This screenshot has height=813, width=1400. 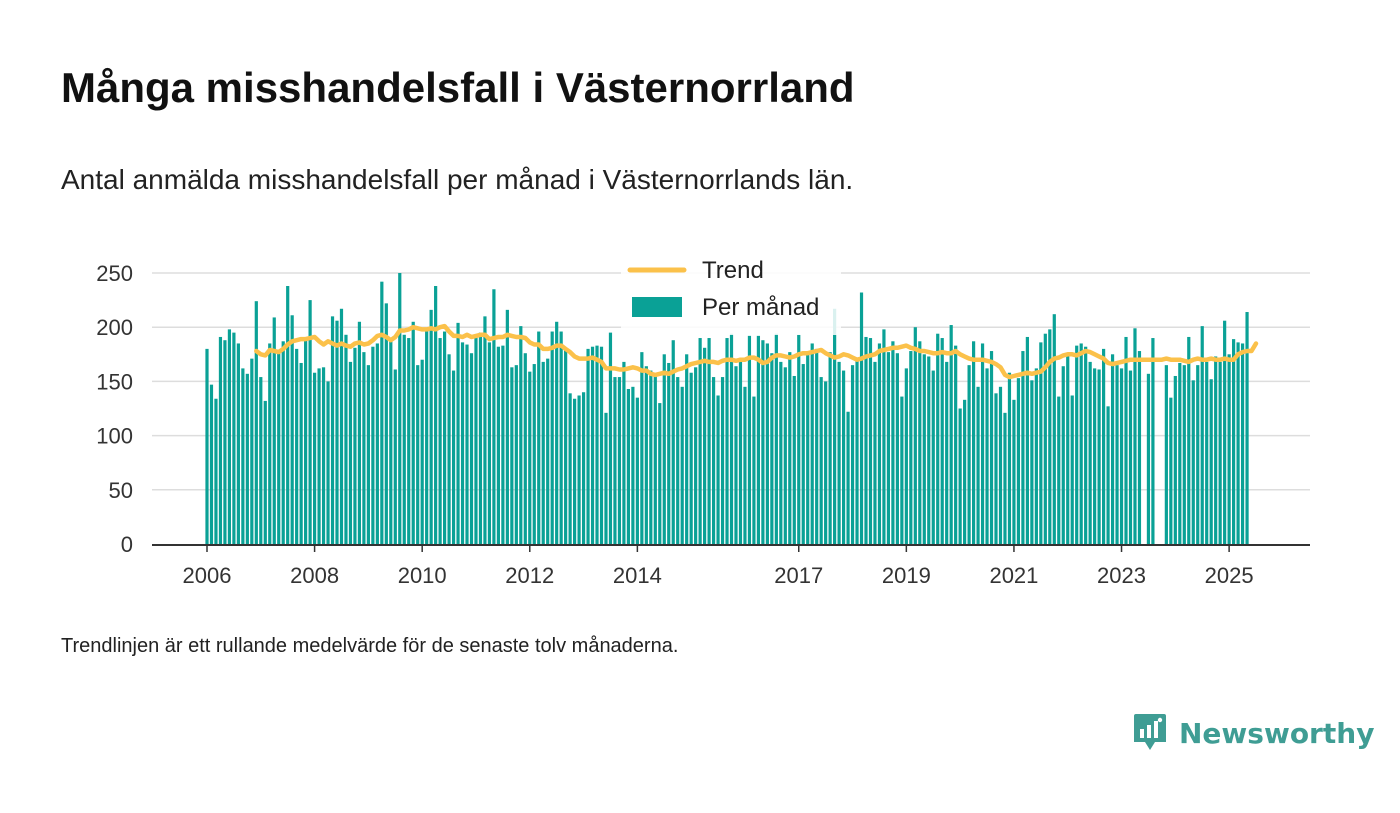 What do you see at coordinates (1013, 575) in the screenshot?
I see `x-tick-label: 2021` at bounding box center [1013, 575].